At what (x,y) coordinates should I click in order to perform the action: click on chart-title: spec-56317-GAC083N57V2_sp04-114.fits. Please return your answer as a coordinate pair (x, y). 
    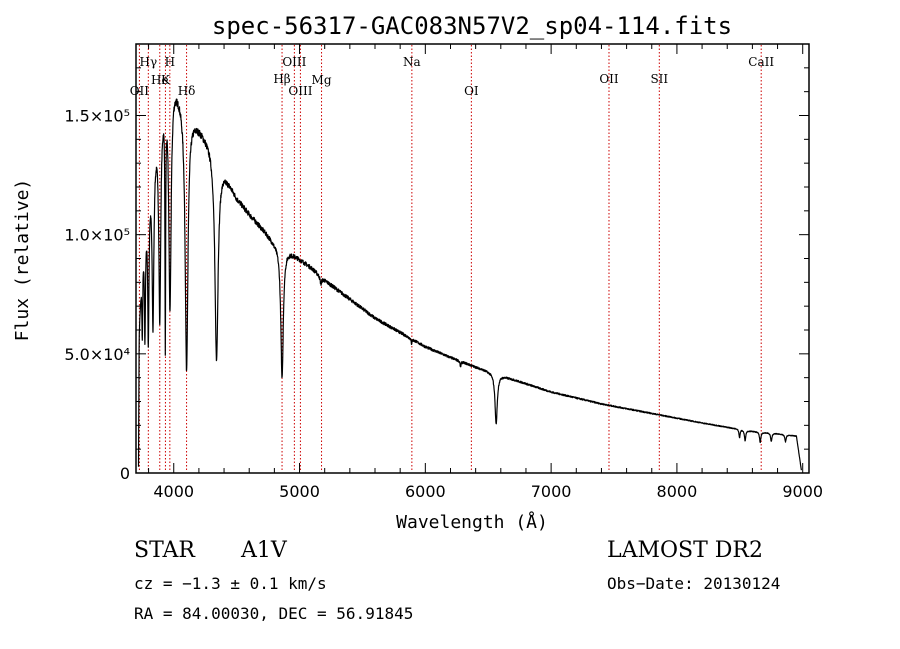
    Looking at the image, I should click on (472, 26).